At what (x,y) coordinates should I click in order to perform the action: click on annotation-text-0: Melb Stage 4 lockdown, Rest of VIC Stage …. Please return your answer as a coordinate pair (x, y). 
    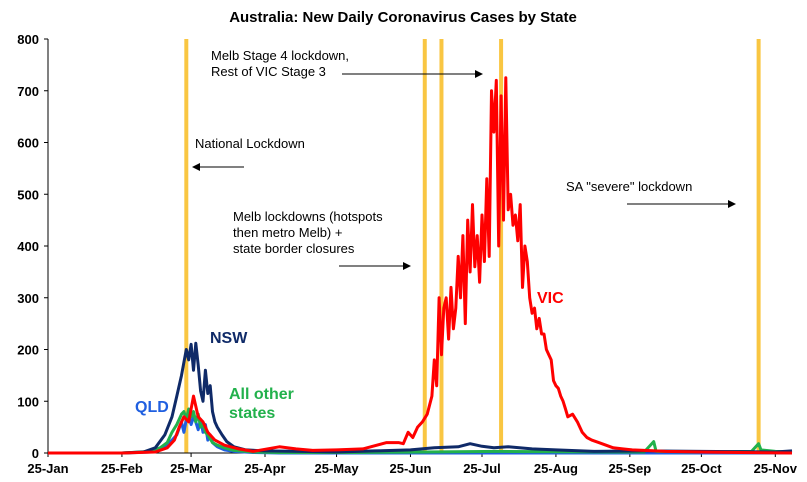
    Looking at the image, I should click on (280, 63).